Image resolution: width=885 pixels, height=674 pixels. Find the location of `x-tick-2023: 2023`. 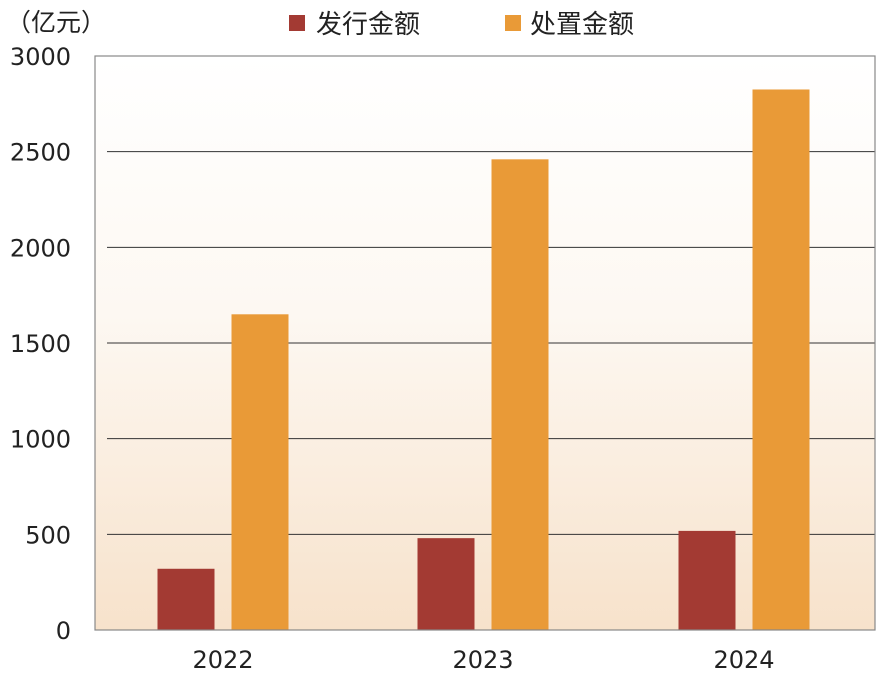

x-tick-2023: 2023 is located at coordinates (482, 660).